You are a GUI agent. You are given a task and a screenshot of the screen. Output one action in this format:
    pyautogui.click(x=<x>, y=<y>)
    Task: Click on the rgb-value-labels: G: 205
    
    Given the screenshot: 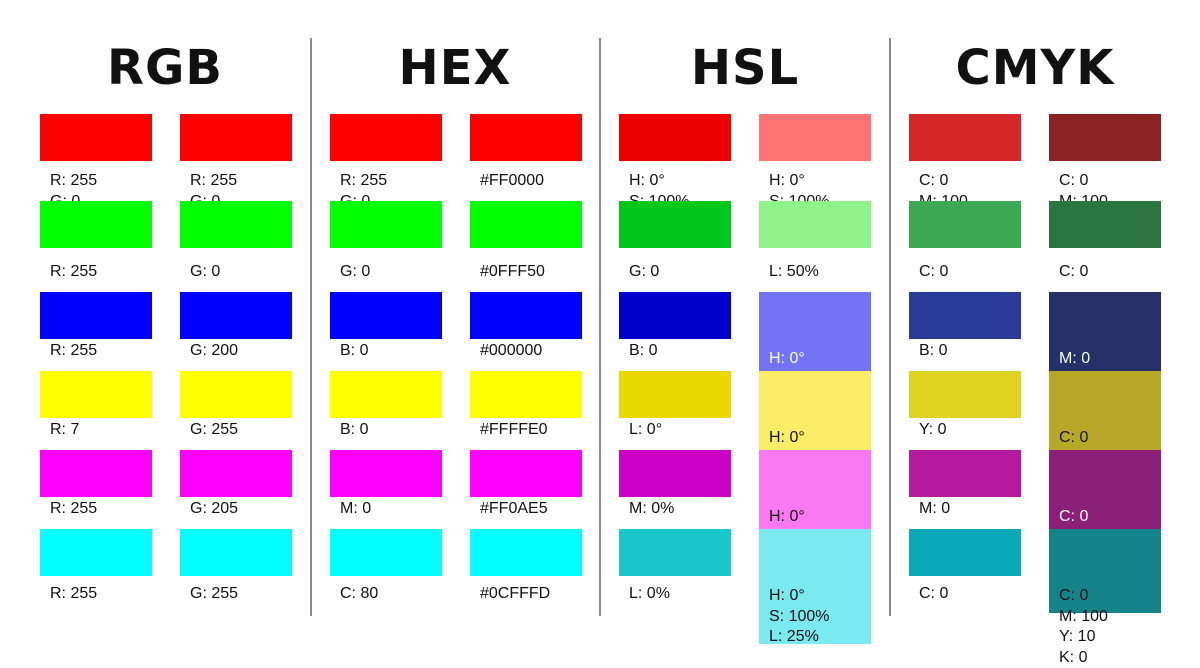 What is the action you would take?
    pyautogui.click(x=242, y=509)
    